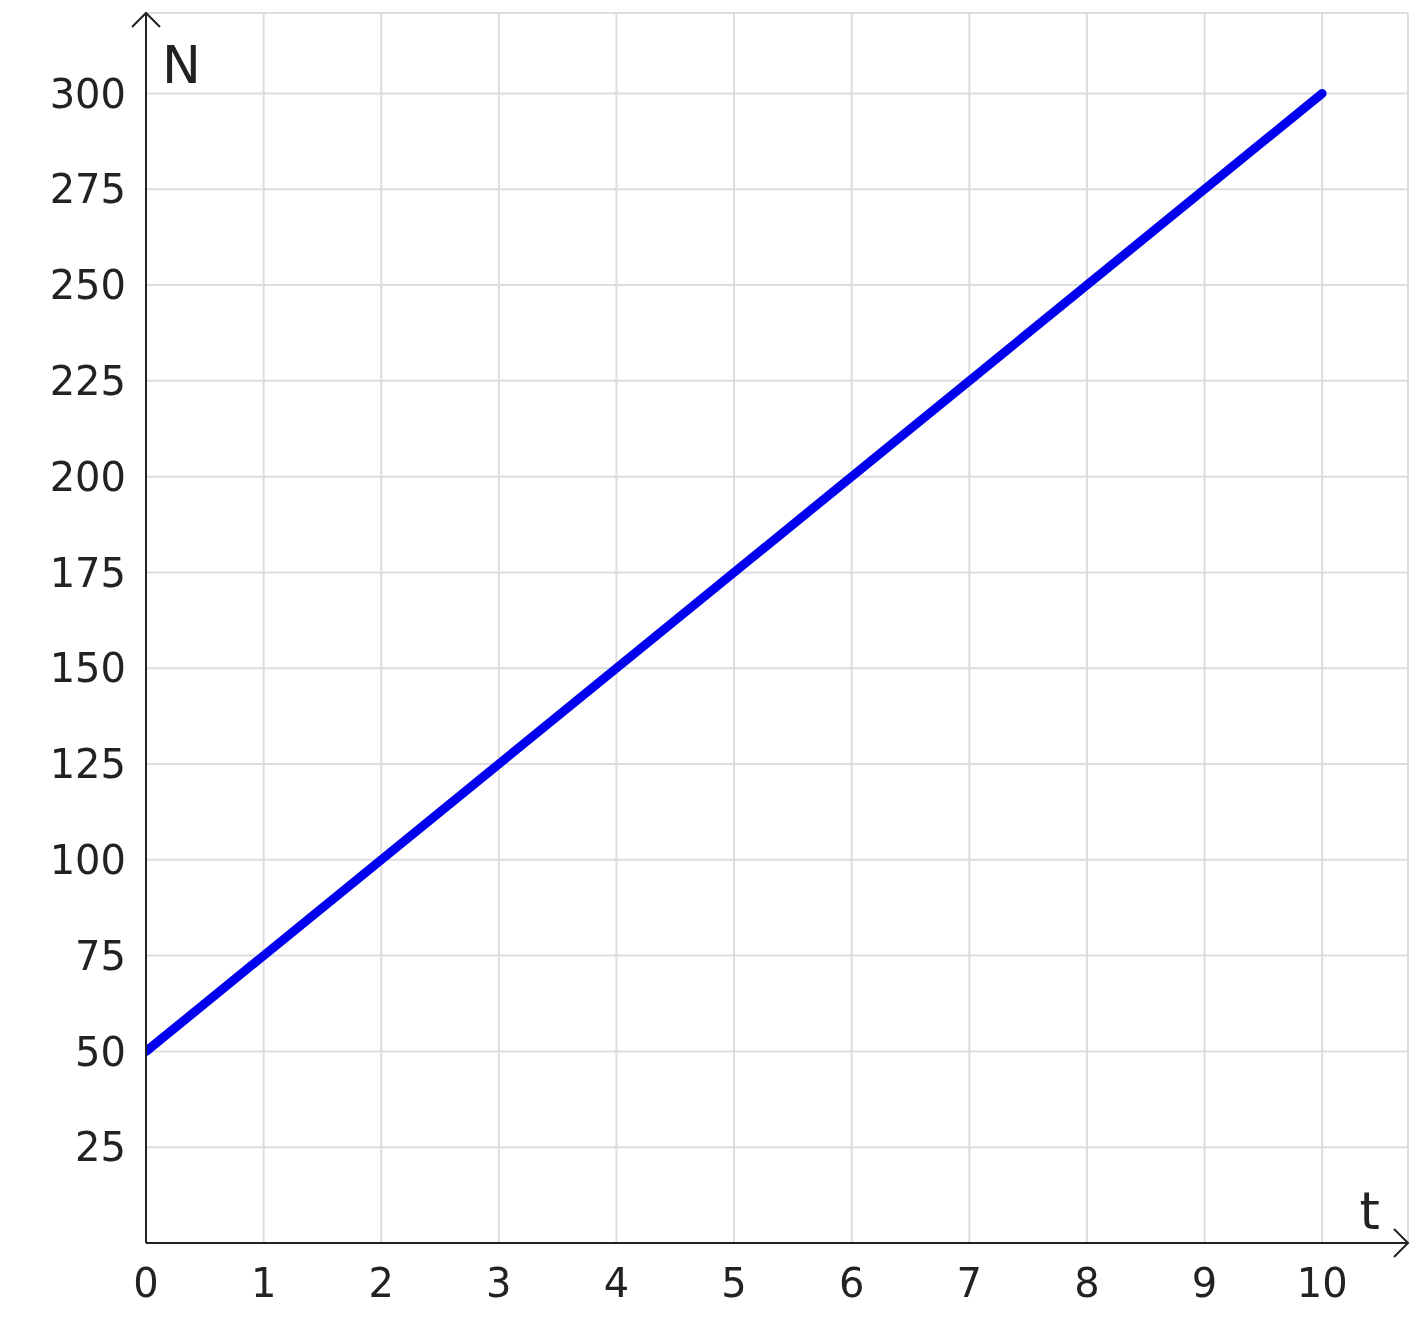  Describe the element at coordinates (100, 955) in the screenshot. I see `y-tick-label: 75` at that location.